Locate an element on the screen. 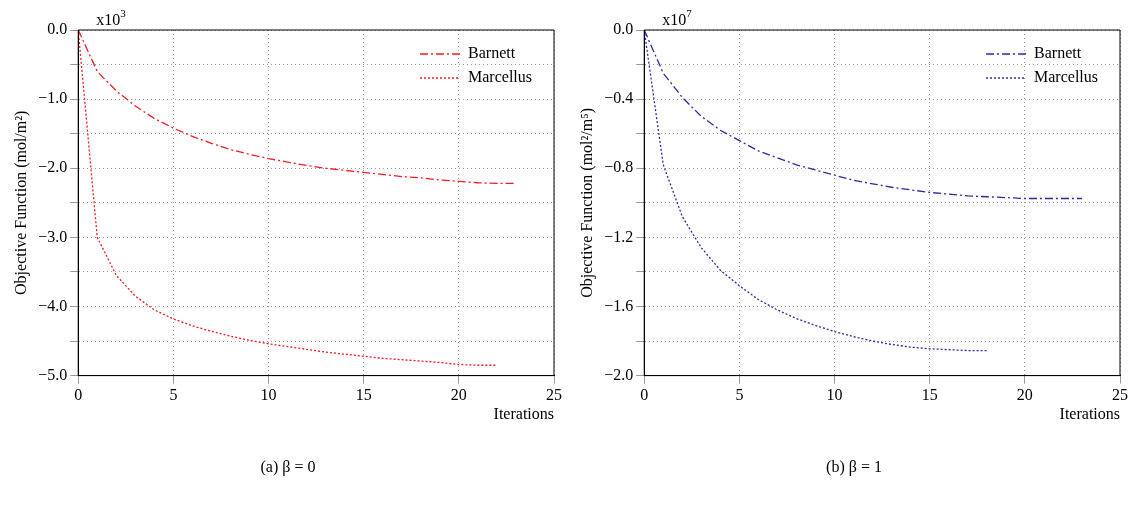 The width and height of the screenshot is (1142, 507). y-axis-title: Objective Function (mol/m²) is located at coordinates (20, 202).